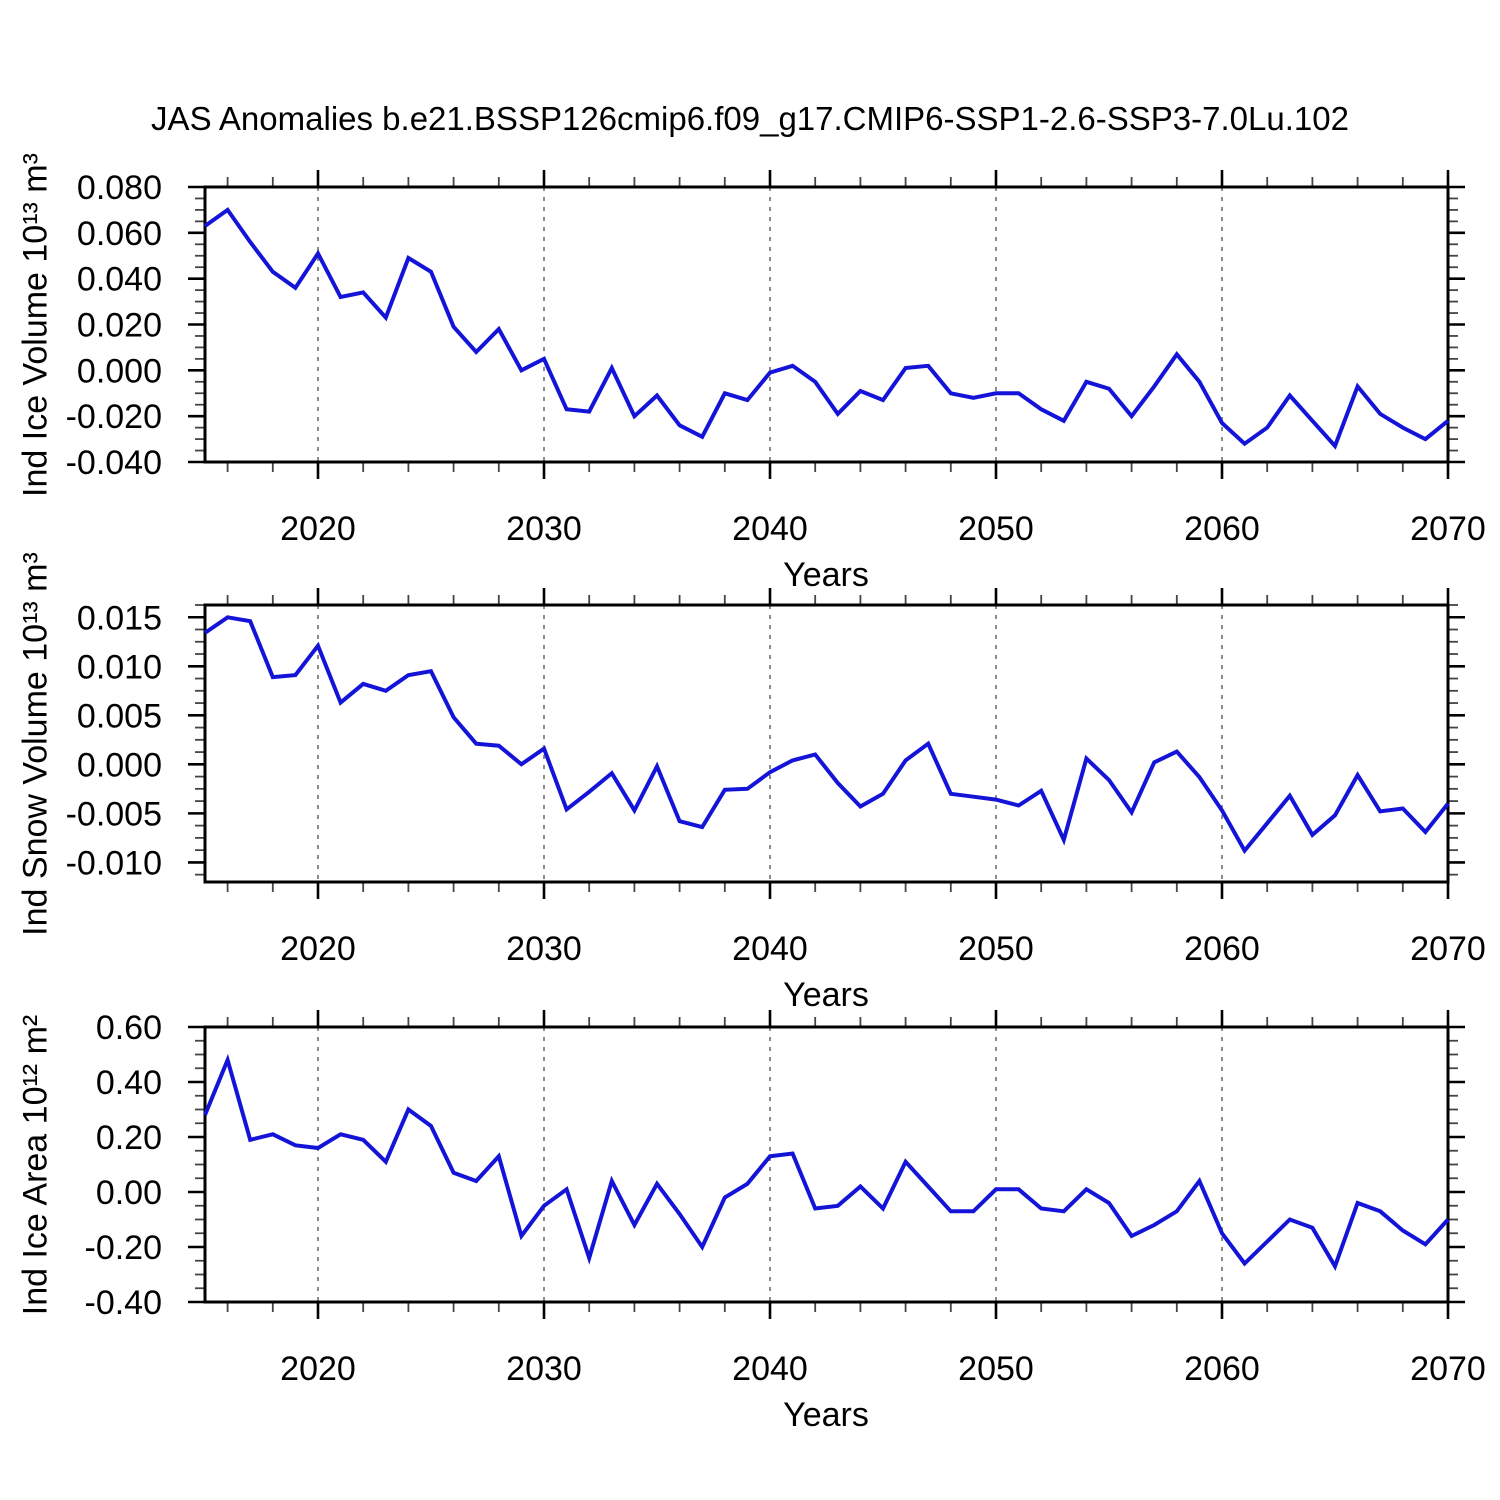 The height and width of the screenshot is (1500, 1500). Describe the element at coordinates (119, 326) in the screenshot. I see `y-tick-label: 0.020` at that location.